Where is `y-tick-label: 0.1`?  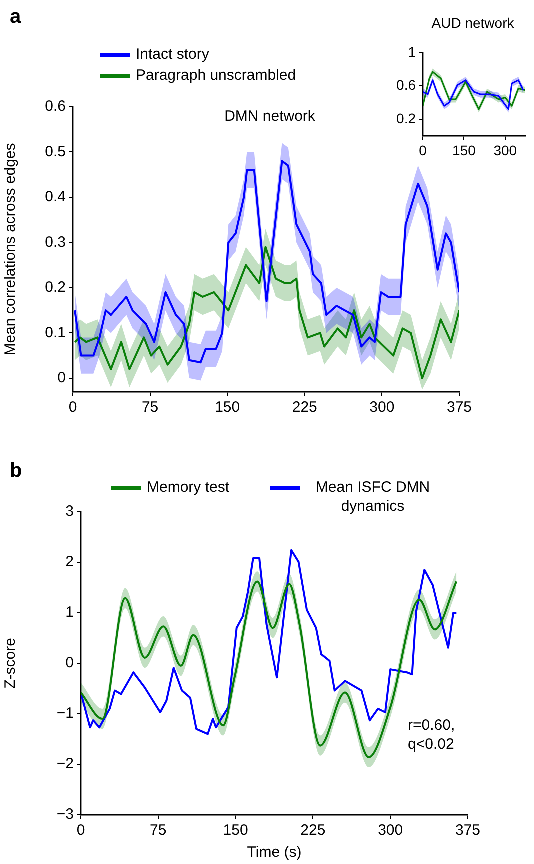 y-tick-label: 0.1 is located at coordinates (55, 333).